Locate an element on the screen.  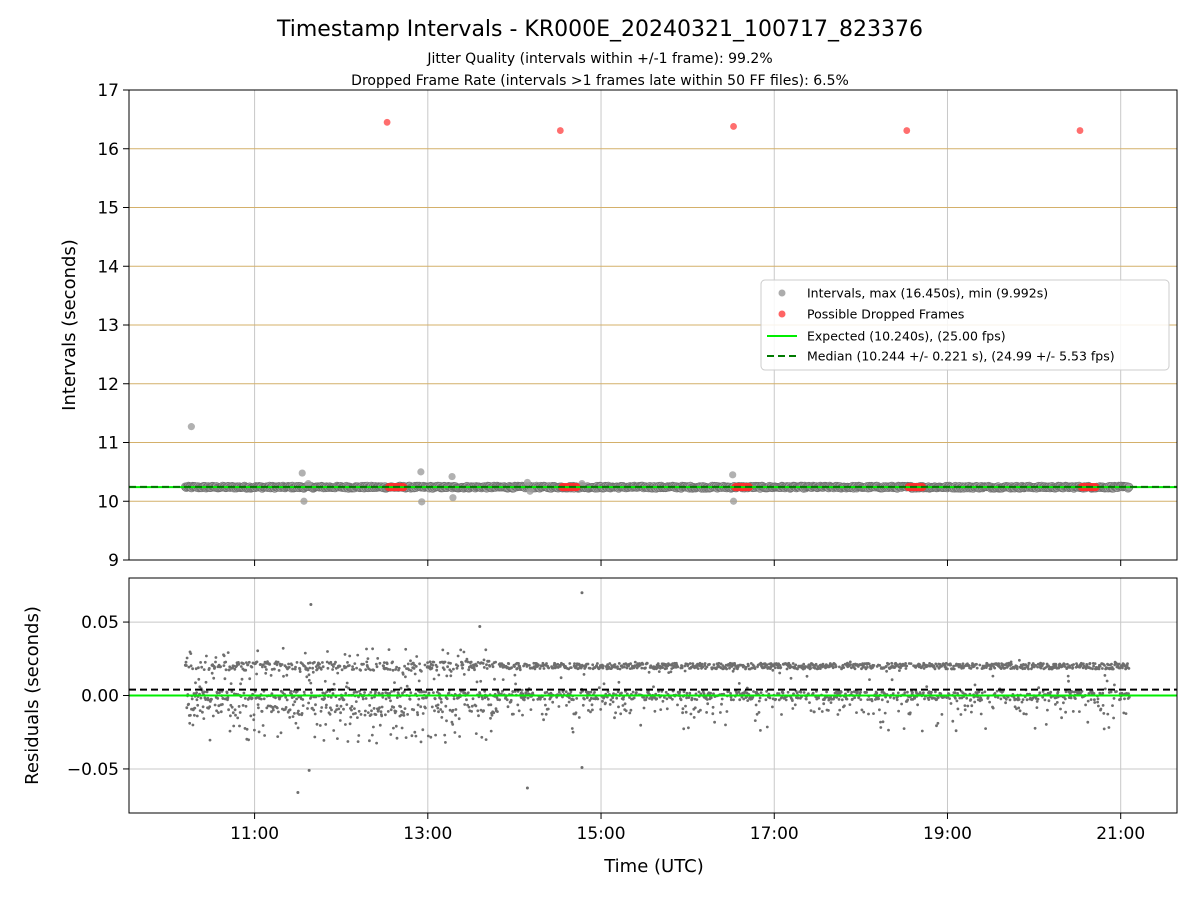
y-tick-label: 12 is located at coordinates (108, 385).